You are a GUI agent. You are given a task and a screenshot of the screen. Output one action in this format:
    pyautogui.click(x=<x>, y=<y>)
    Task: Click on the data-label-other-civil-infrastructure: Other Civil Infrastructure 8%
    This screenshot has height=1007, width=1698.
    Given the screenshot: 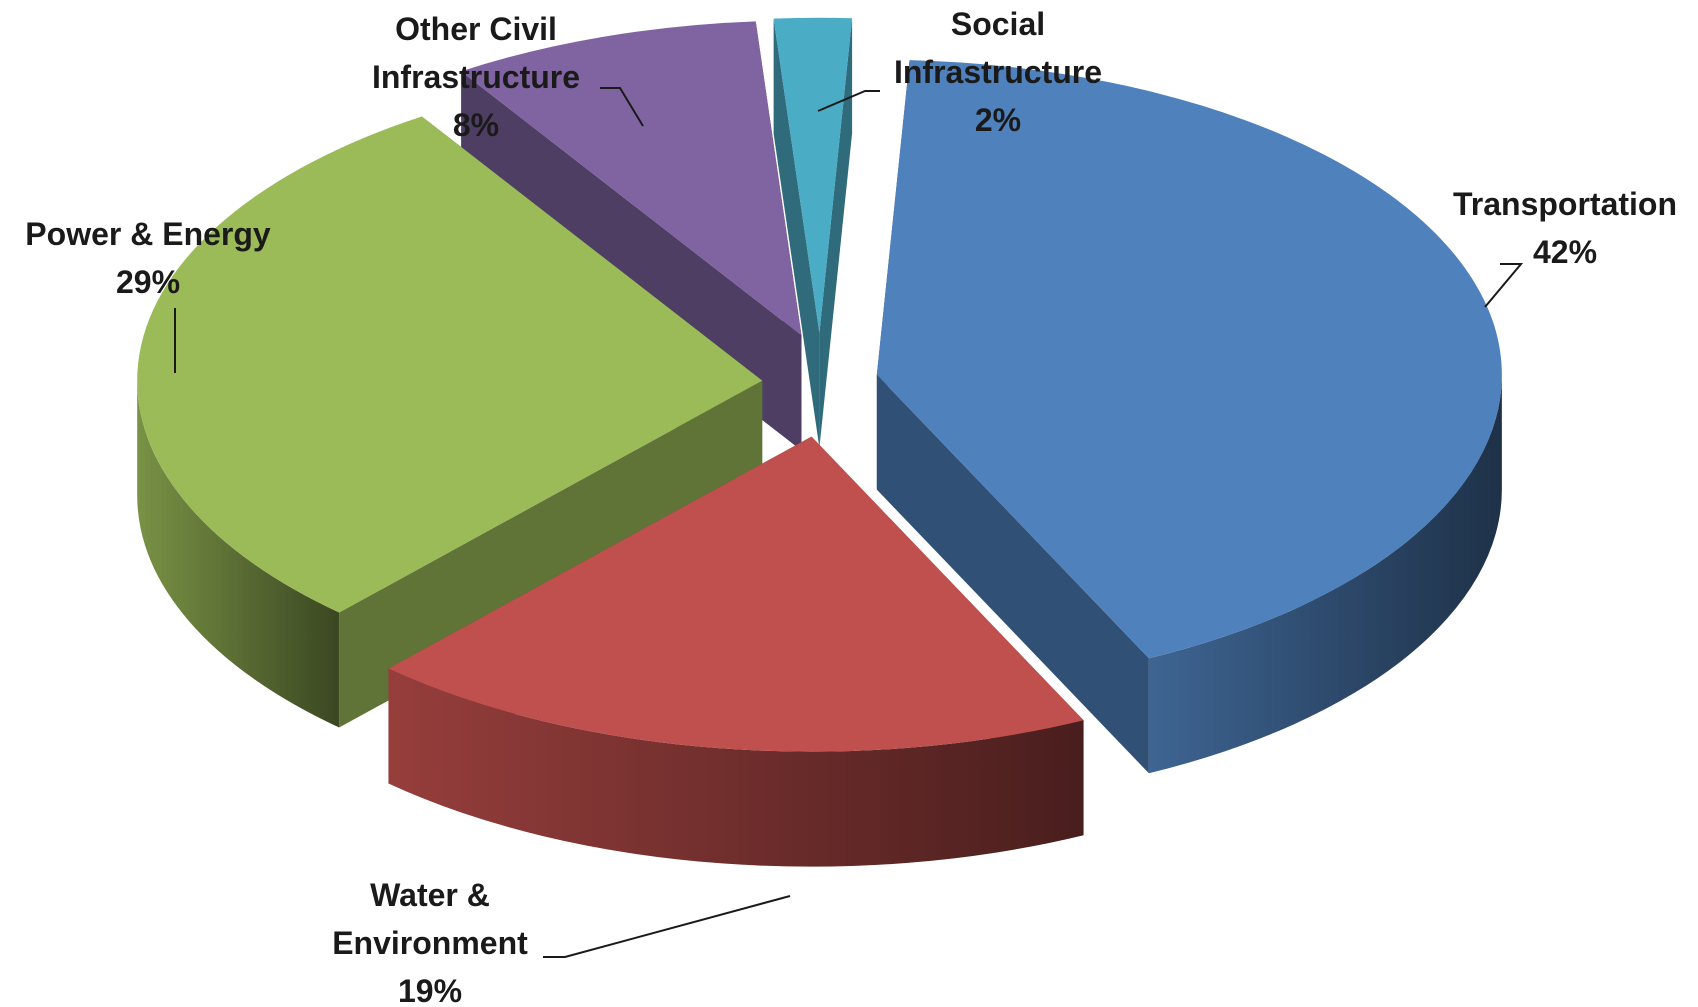 What is the action you would take?
    pyautogui.click(x=476, y=77)
    